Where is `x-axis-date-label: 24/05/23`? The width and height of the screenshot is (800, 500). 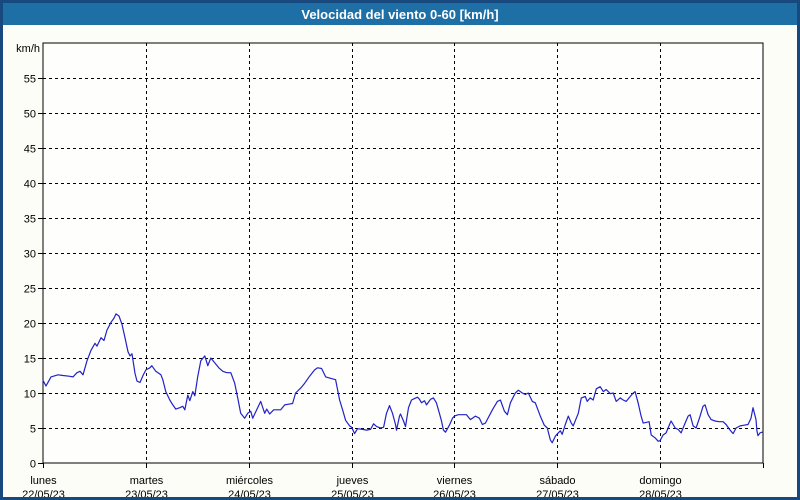
x-axis-date-label: 24/05/23 is located at coordinates (249, 494).